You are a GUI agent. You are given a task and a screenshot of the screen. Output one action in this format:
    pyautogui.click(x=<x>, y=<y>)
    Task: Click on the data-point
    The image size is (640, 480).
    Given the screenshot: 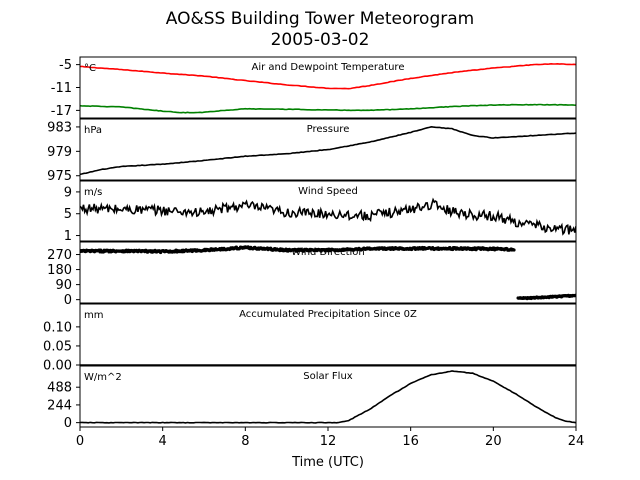 What is the action you would take?
    pyautogui.click(x=514, y=250)
    